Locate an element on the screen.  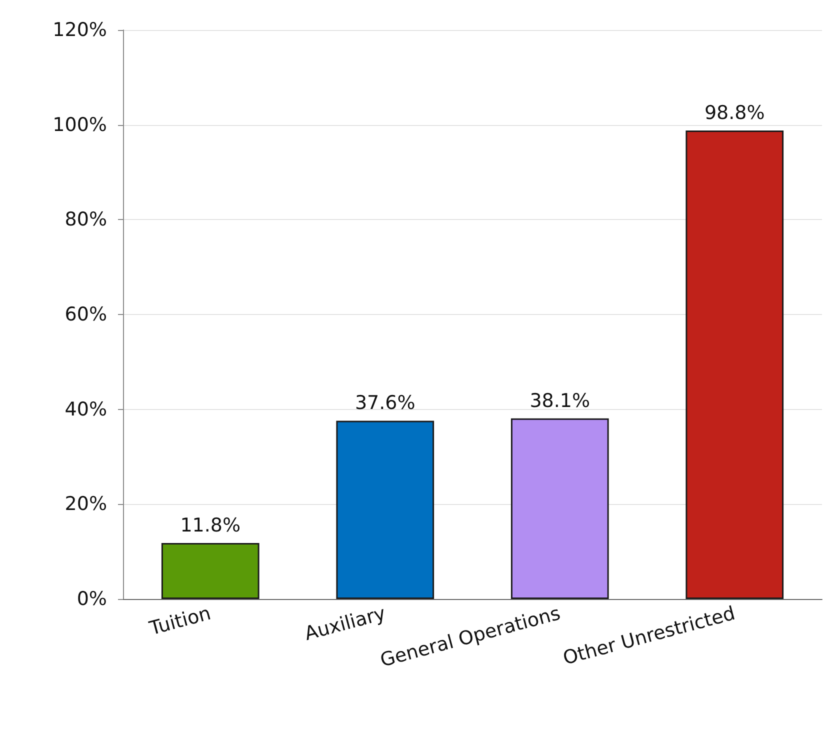
y-tick-label: 20% is located at coordinates (85, 504).